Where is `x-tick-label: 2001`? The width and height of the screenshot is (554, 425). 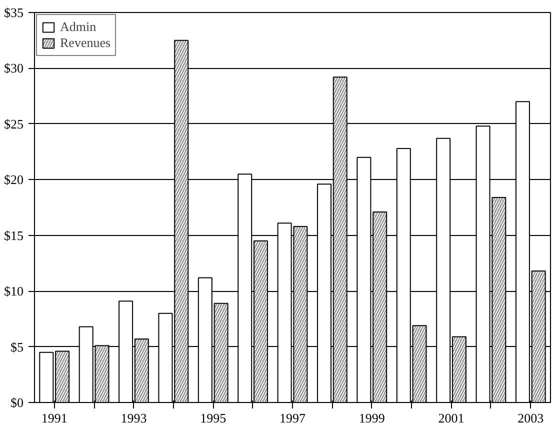 x-tick-label: 2001 is located at coordinates (451, 417).